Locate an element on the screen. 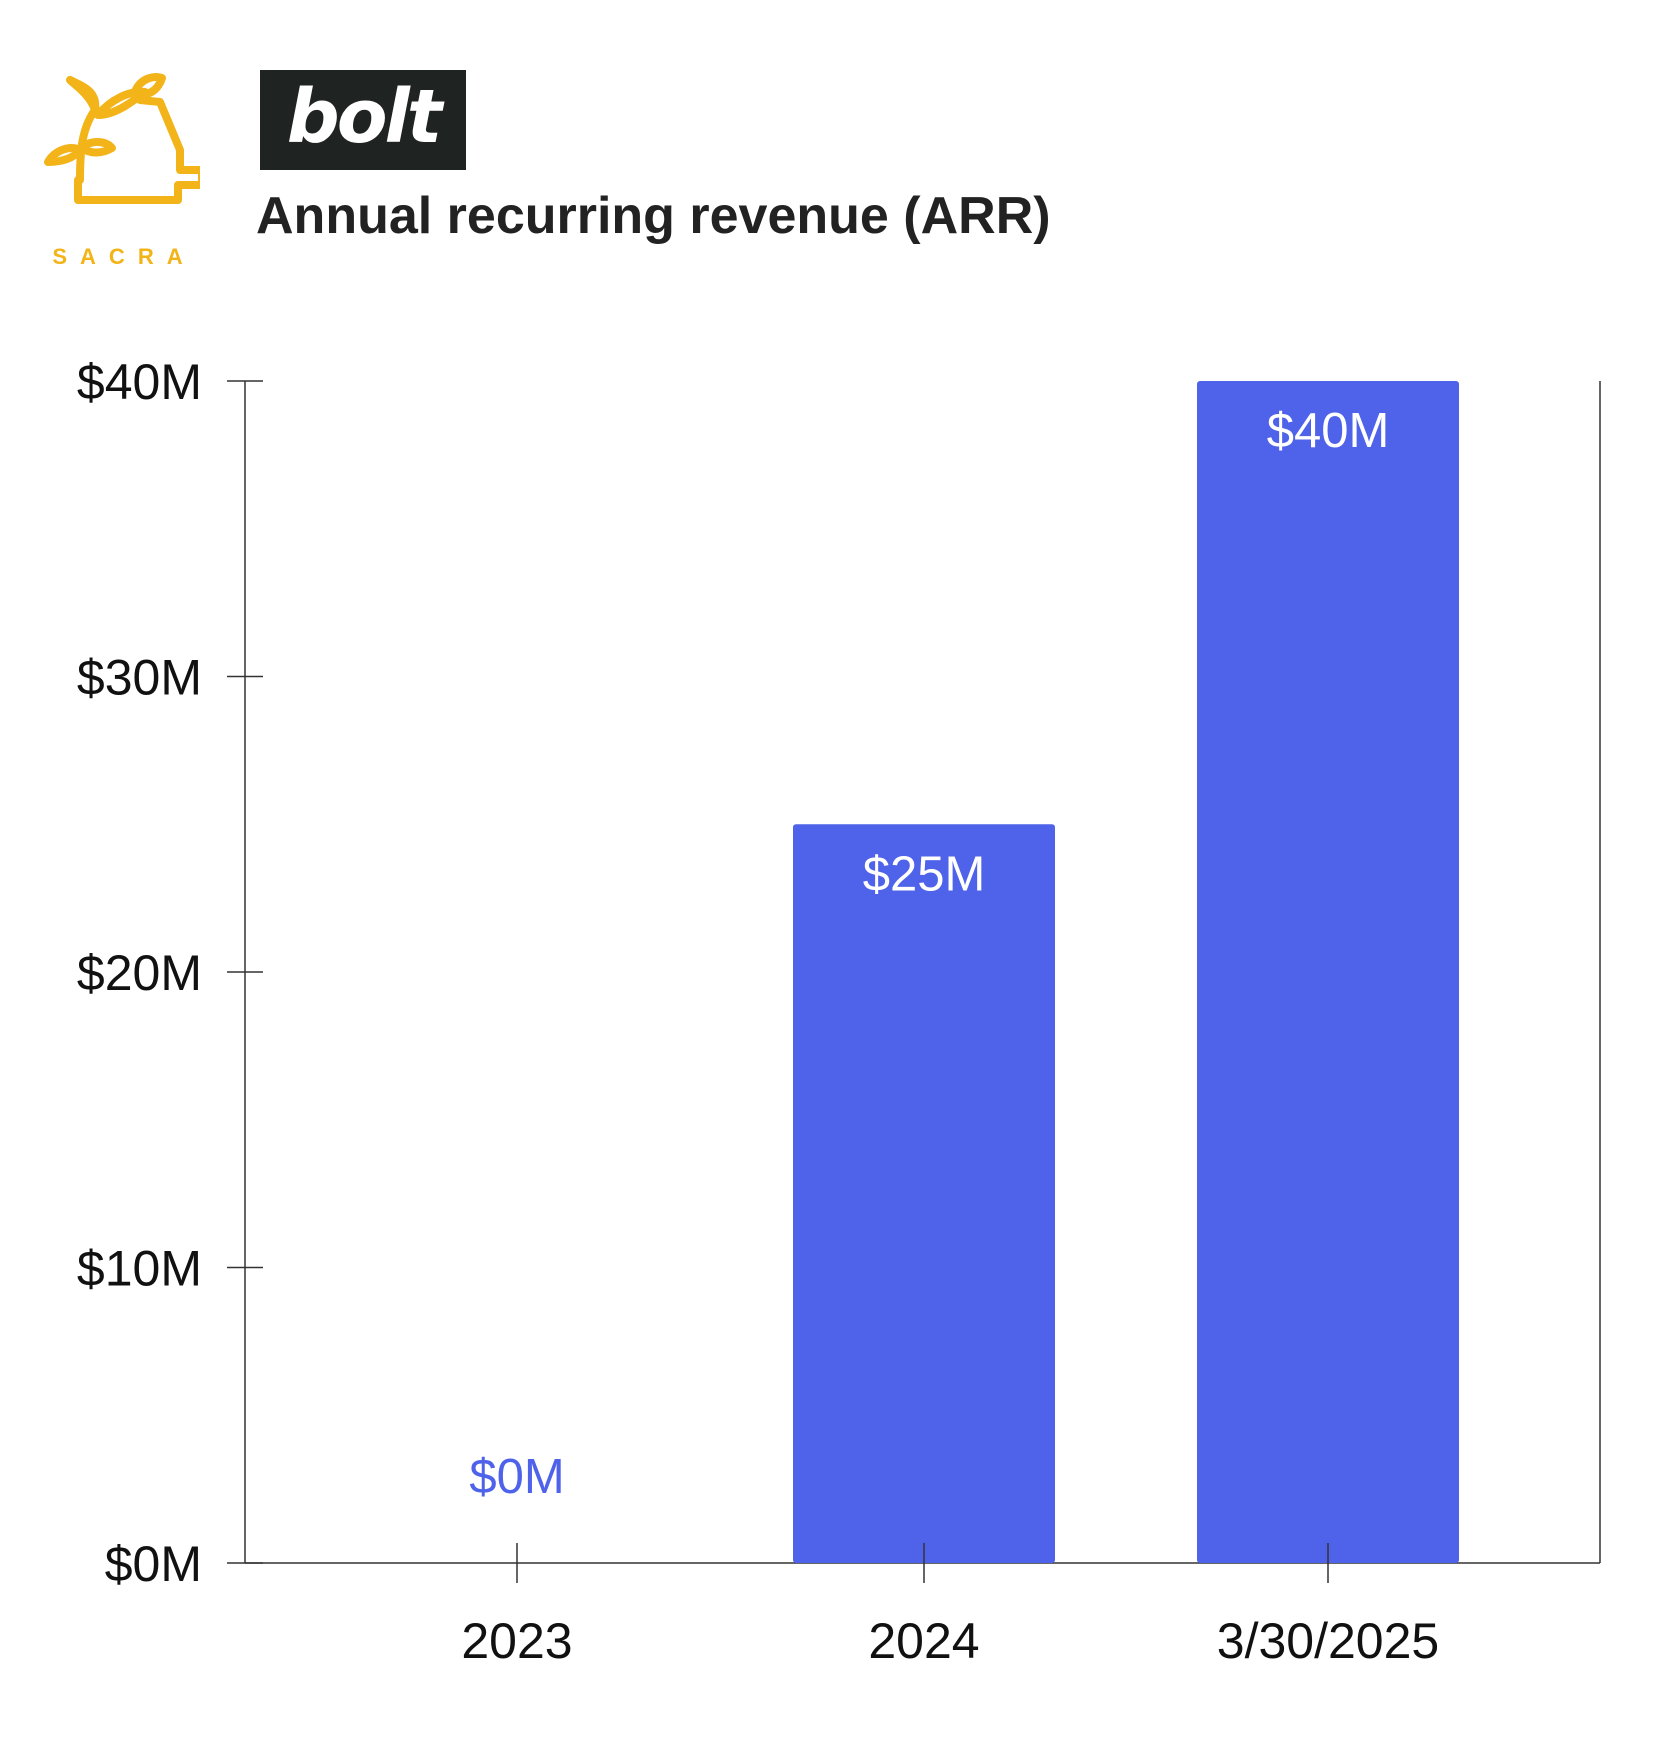 The height and width of the screenshot is (1749, 1680). y-tick-label: $40M is located at coordinates (139, 382).